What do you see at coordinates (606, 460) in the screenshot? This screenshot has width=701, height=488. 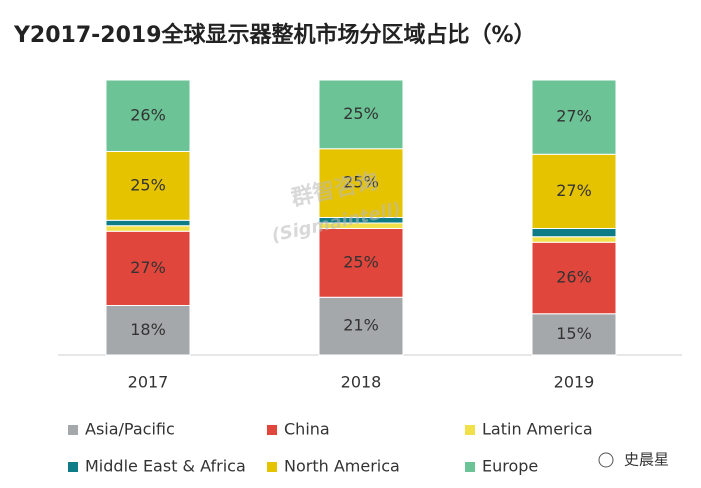 I see `wechat-icon` at bounding box center [606, 460].